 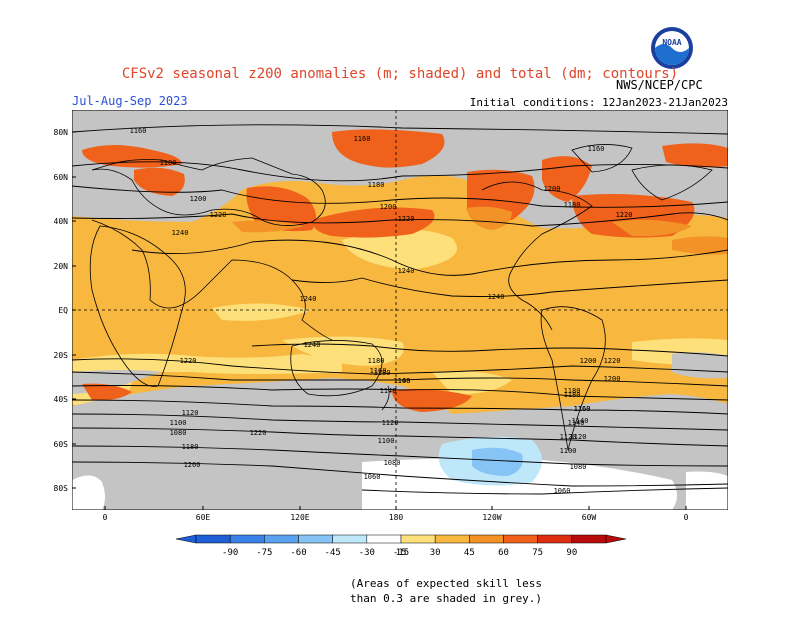 I want to click on colorbar-tick-label: -45, so click(x=333, y=553).